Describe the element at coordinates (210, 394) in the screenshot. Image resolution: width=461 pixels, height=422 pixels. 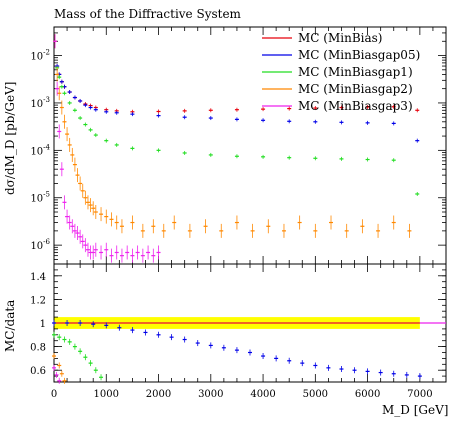
I see `ratio-xtick-label: 3000` at that location.